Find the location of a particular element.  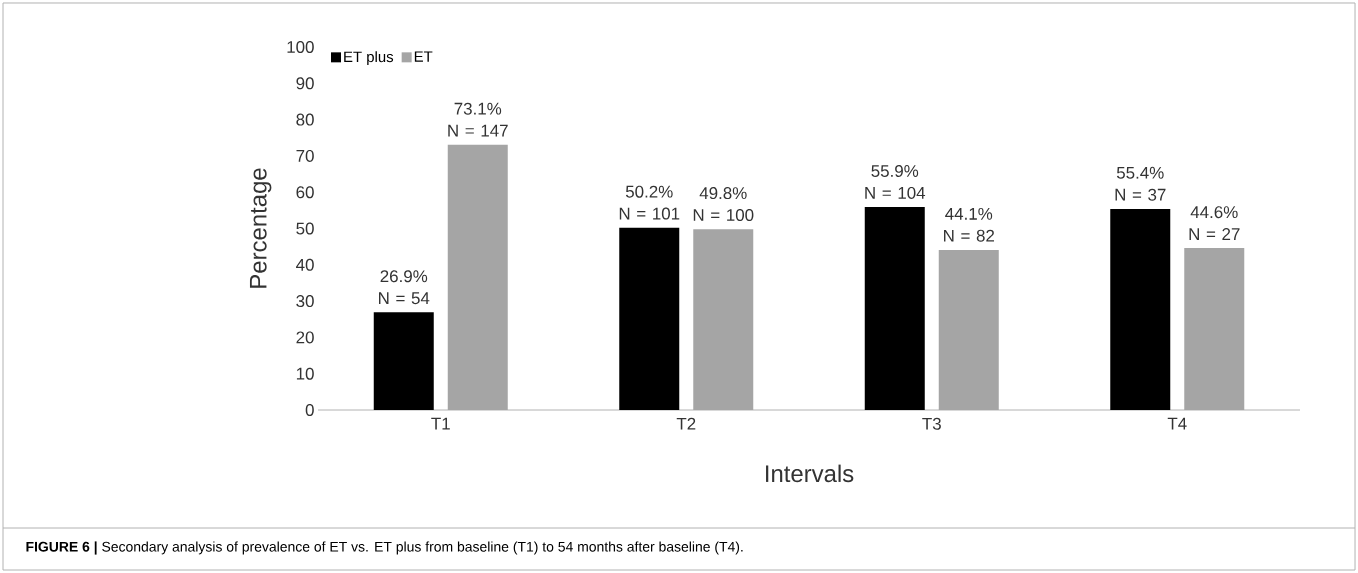

data-label: 73.1% N = 147 is located at coordinates (478, 119).